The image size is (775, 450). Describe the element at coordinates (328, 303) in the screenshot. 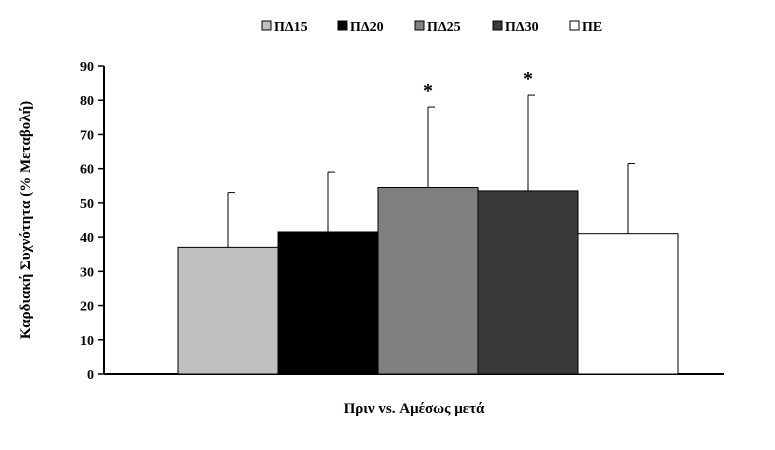

I see `bar-ΠΔ20` at that location.